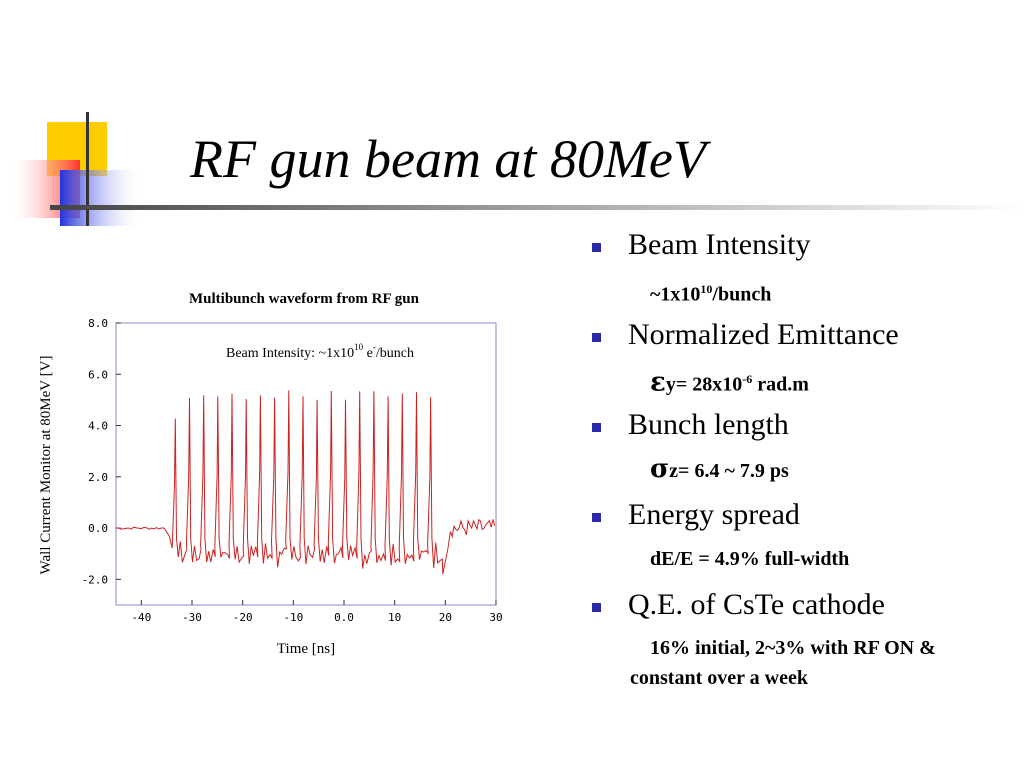 Image resolution: width=1024 pixels, height=768 pixels. What do you see at coordinates (719, 244) in the screenshot?
I see `bullet-heading: Beam Intensity` at bounding box center [719, 244].